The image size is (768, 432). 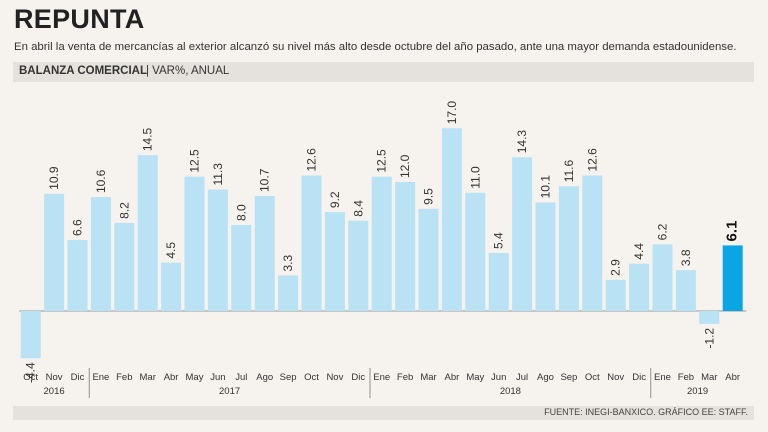 I want to click on value-label-26: 4.4, so click(x=639, y=251).